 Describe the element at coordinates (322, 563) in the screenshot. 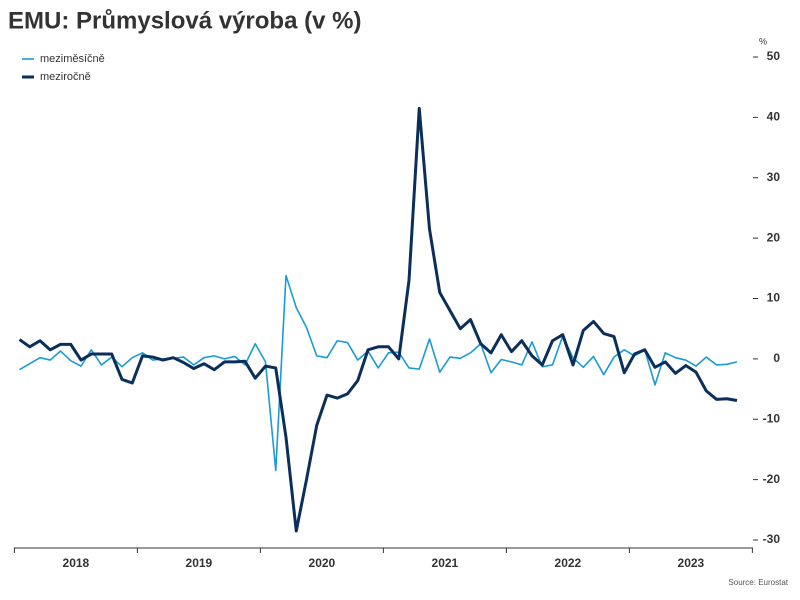

I see `x-tick-label: 2020` at that location.